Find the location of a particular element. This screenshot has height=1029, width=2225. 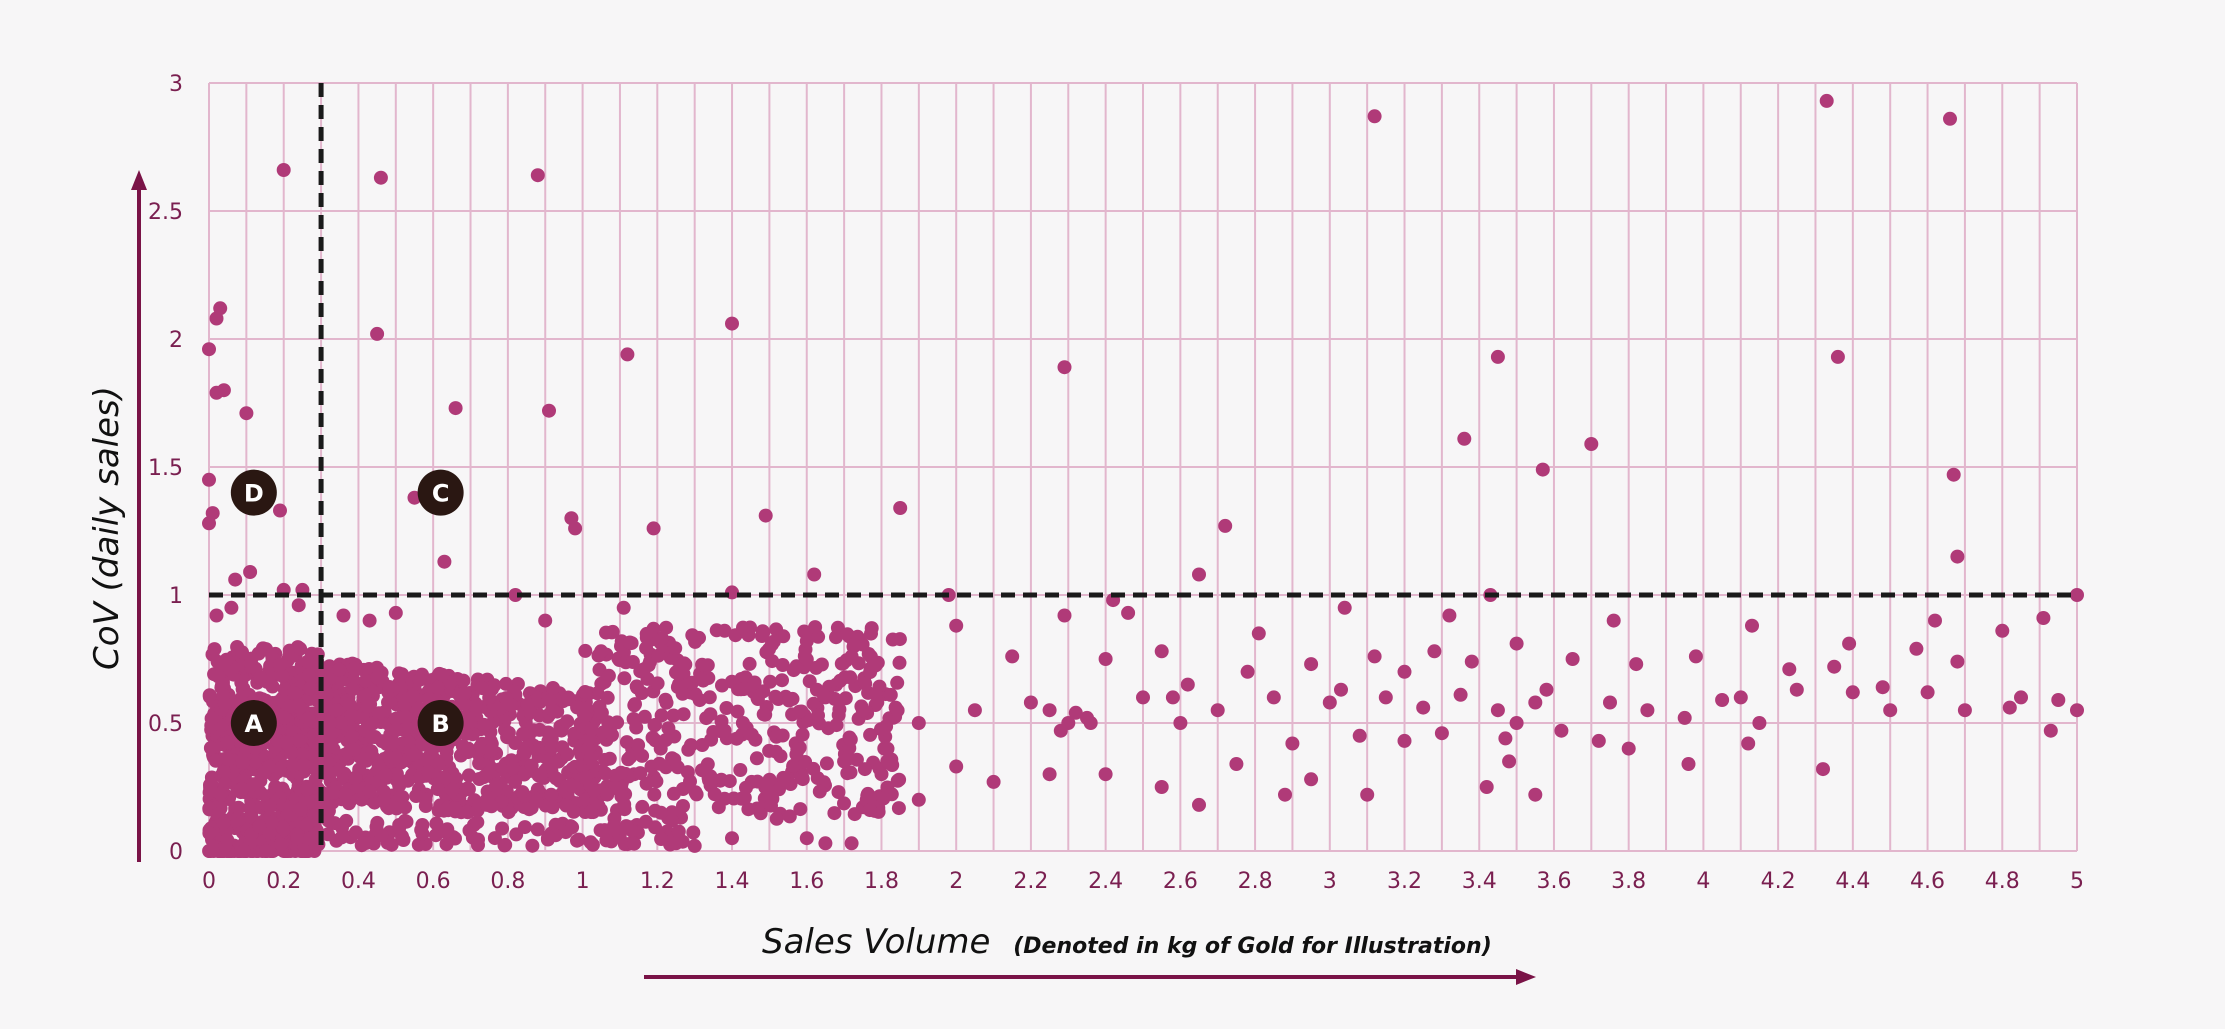

x-tick-label: 0.2 is located at coordinates (283, 881).